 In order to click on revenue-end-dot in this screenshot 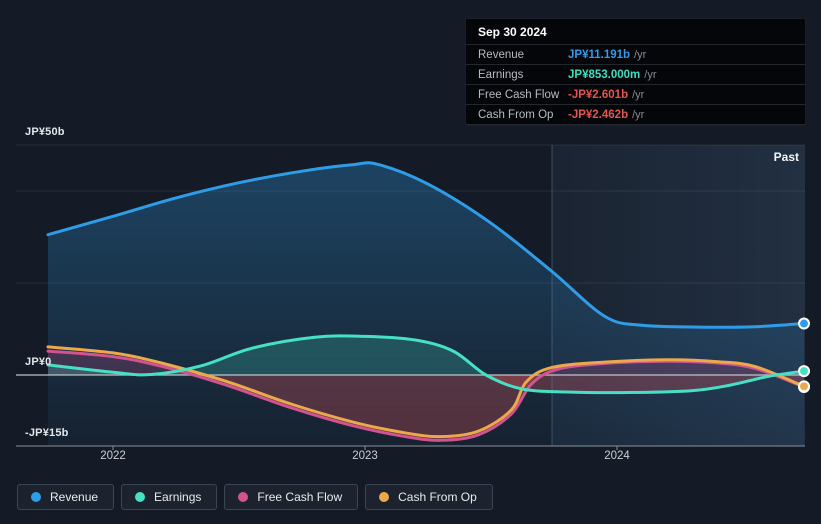, I will do `click(804, 323)`.